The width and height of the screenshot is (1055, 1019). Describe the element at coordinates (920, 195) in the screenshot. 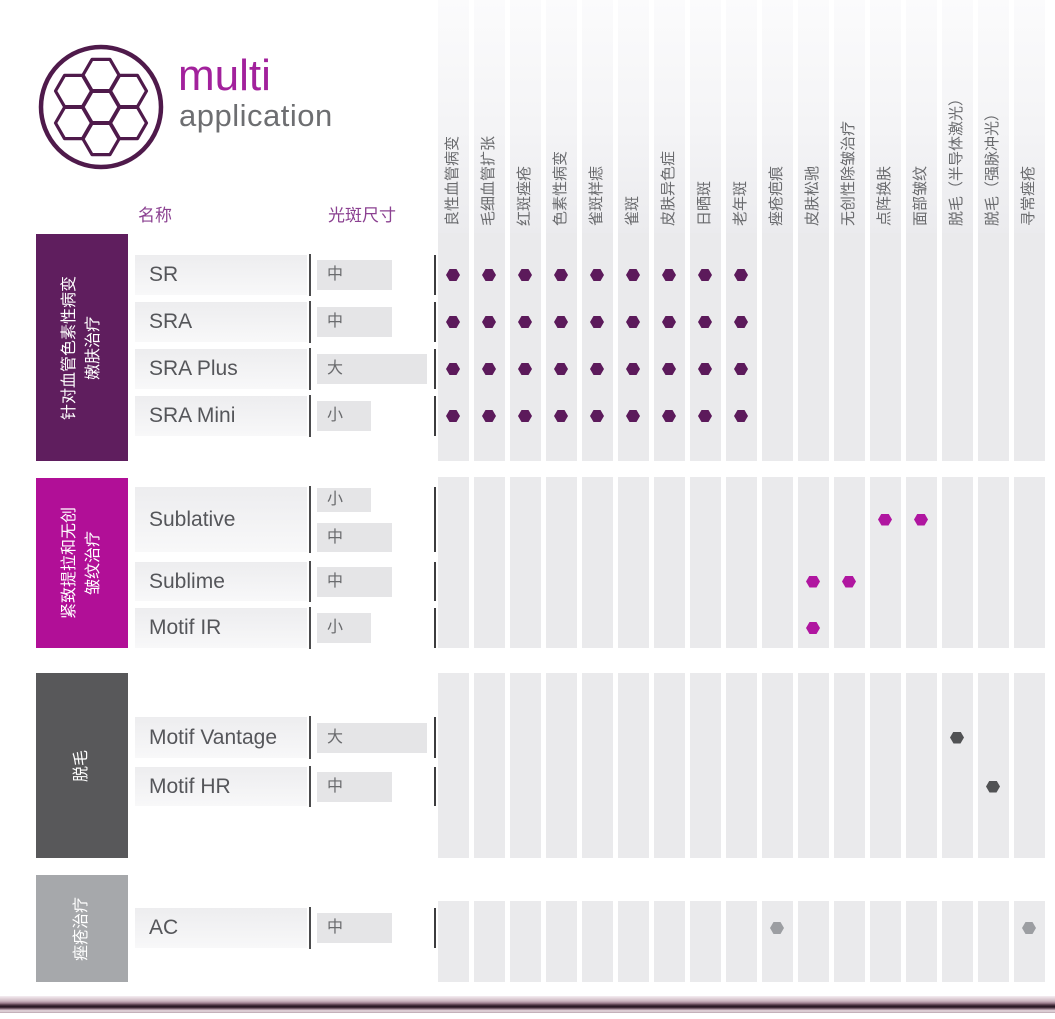

I see `column-header-label: 面部皱纹` at that location.